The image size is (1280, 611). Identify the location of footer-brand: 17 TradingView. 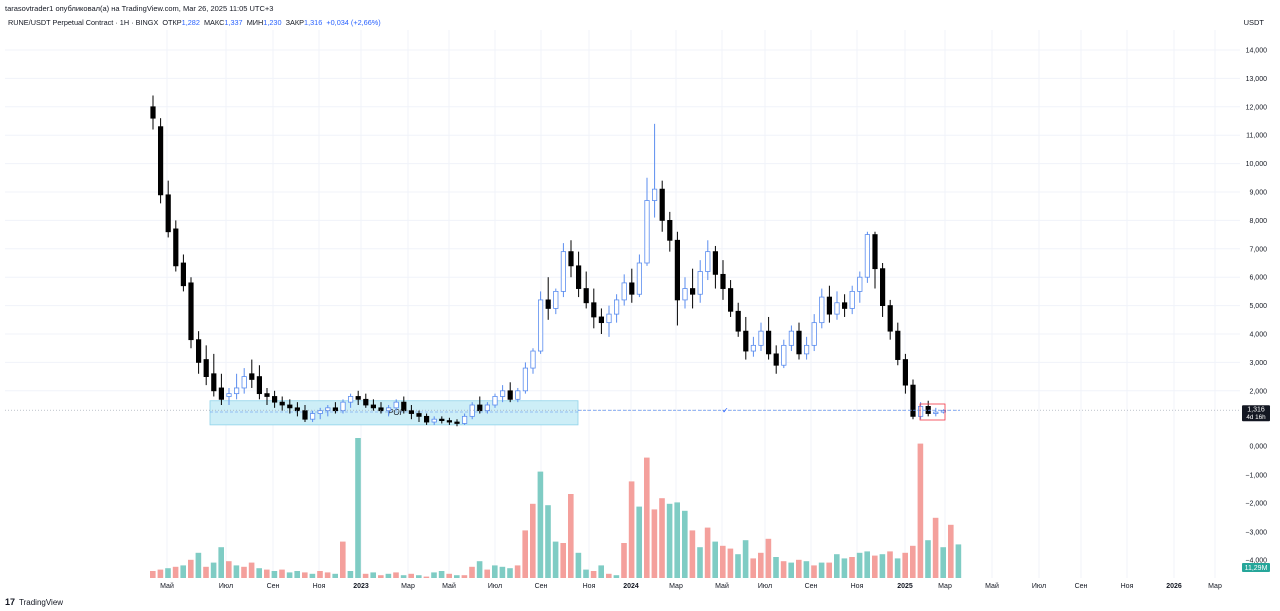
(34, 602).